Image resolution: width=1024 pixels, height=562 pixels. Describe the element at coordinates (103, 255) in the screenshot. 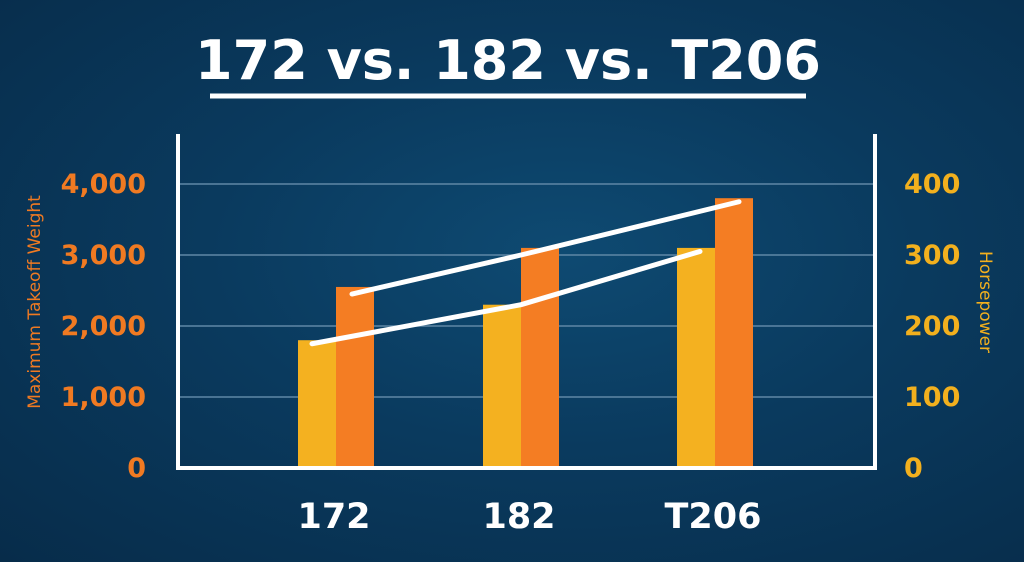

I see `left-tick-label: 3,000` at that location.